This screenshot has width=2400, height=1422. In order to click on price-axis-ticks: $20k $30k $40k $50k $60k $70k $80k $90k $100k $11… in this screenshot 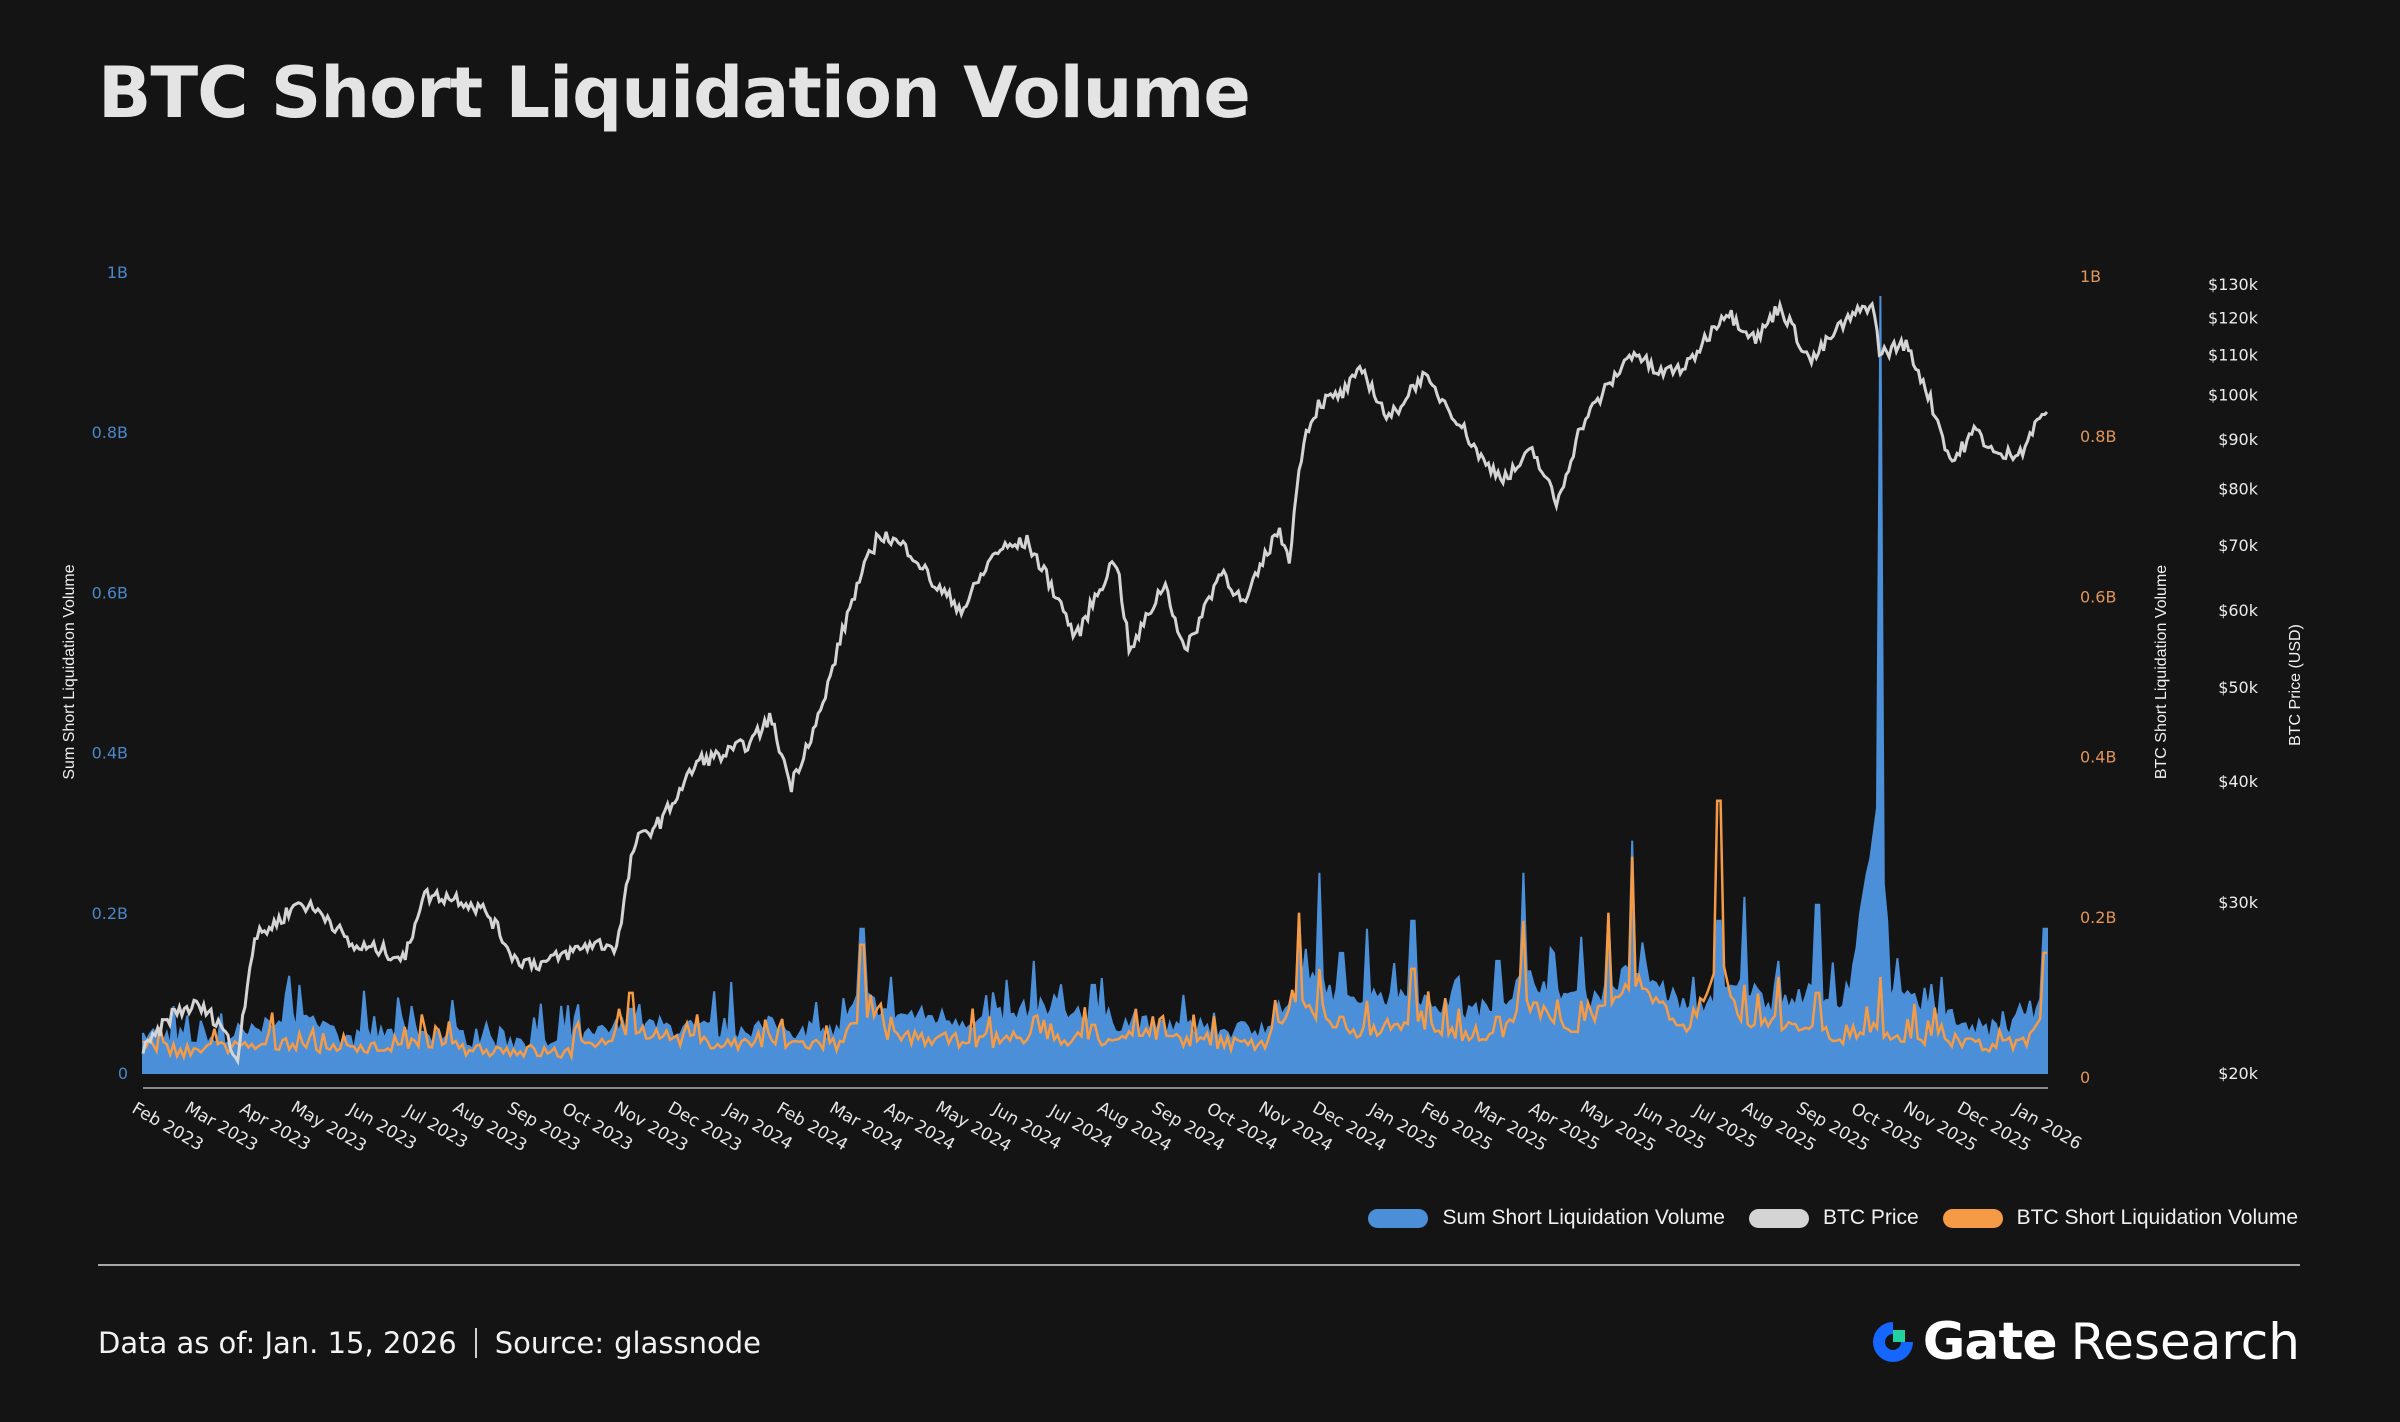, I will do `click(2233, 679)`.